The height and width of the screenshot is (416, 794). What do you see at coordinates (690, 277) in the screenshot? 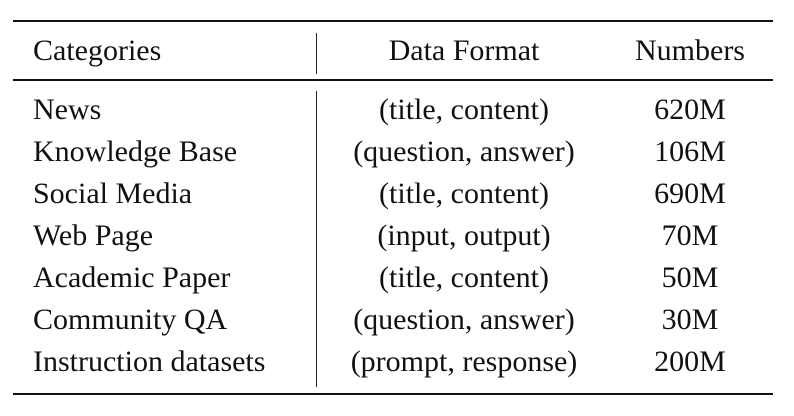
I see `cell-numbers: 50M` at bounding box center [690, 277].